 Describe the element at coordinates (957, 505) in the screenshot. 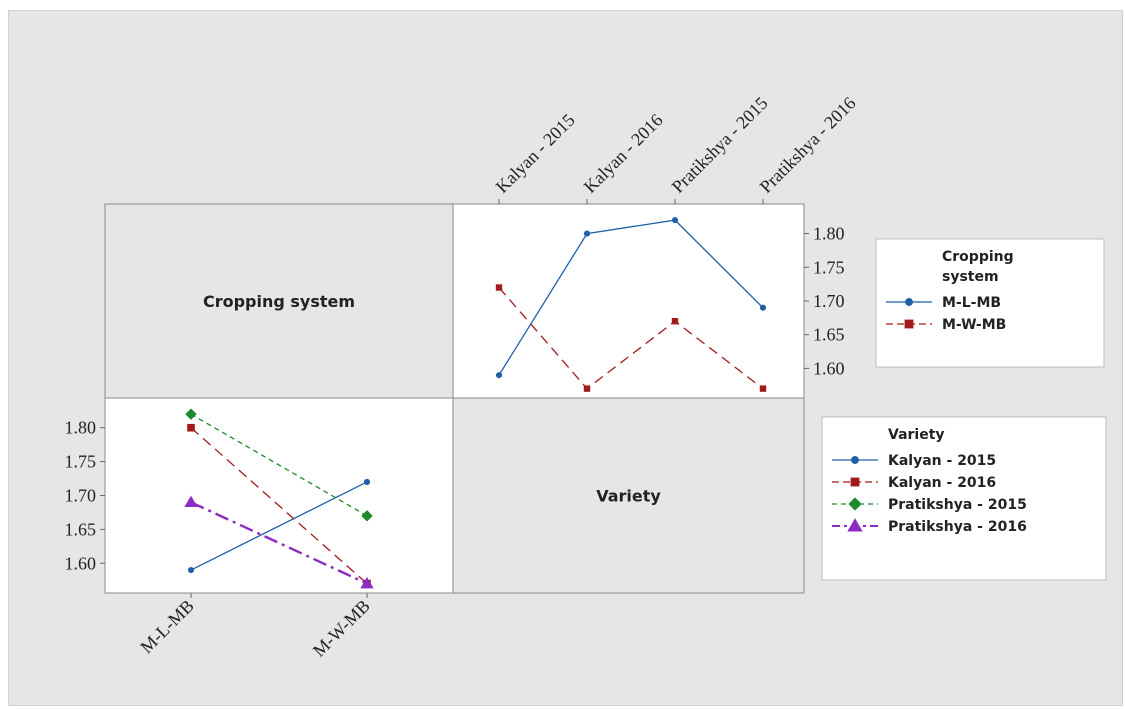

I see `legend-variety-entry: Pratikshya - 2015` at that location.